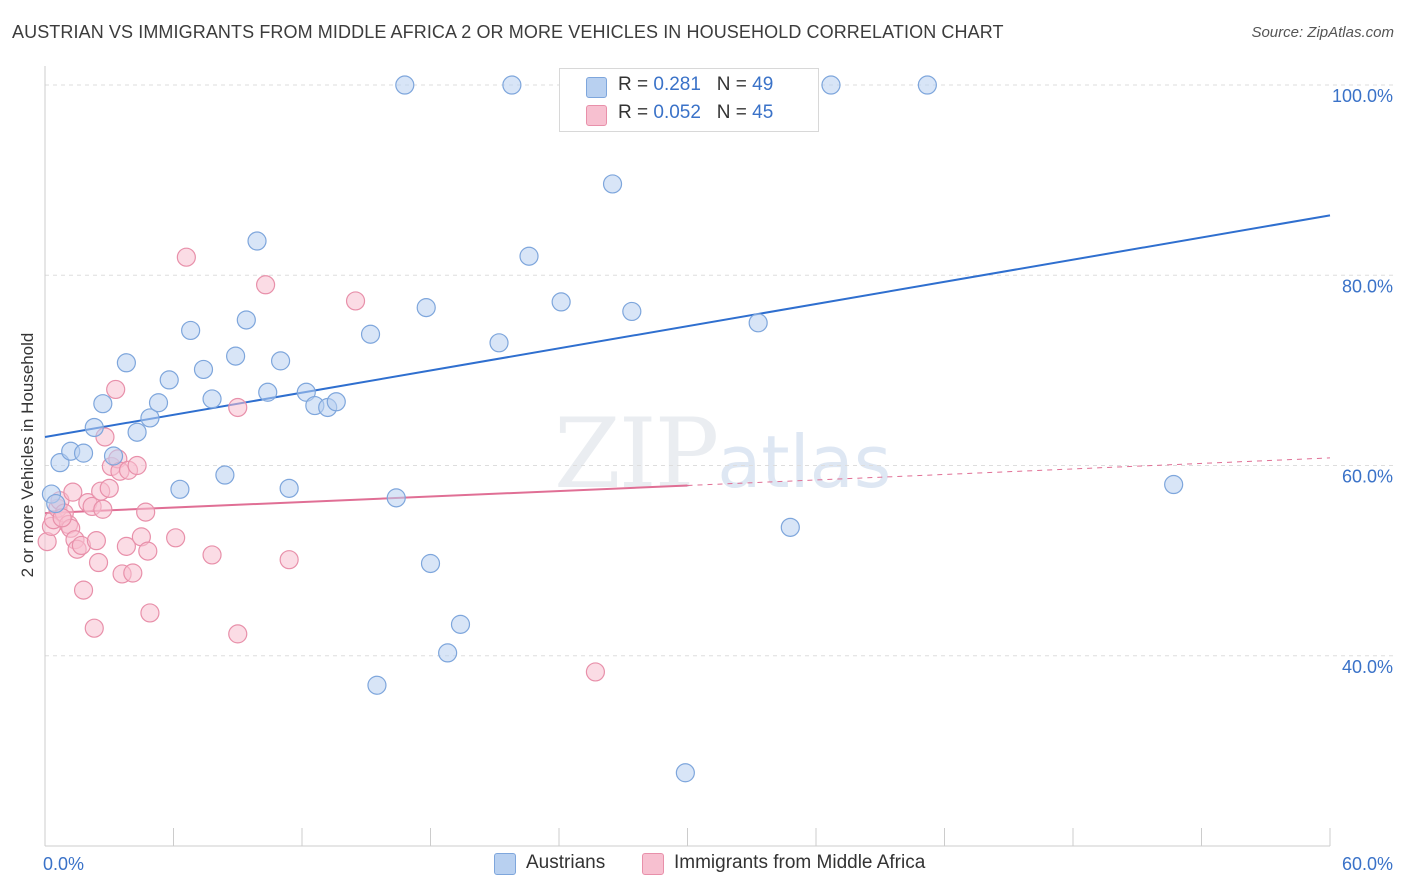  Describe the element at coordinates (677, 112) in the screenshot. I see `legend-r-value: 0.052` at that location.